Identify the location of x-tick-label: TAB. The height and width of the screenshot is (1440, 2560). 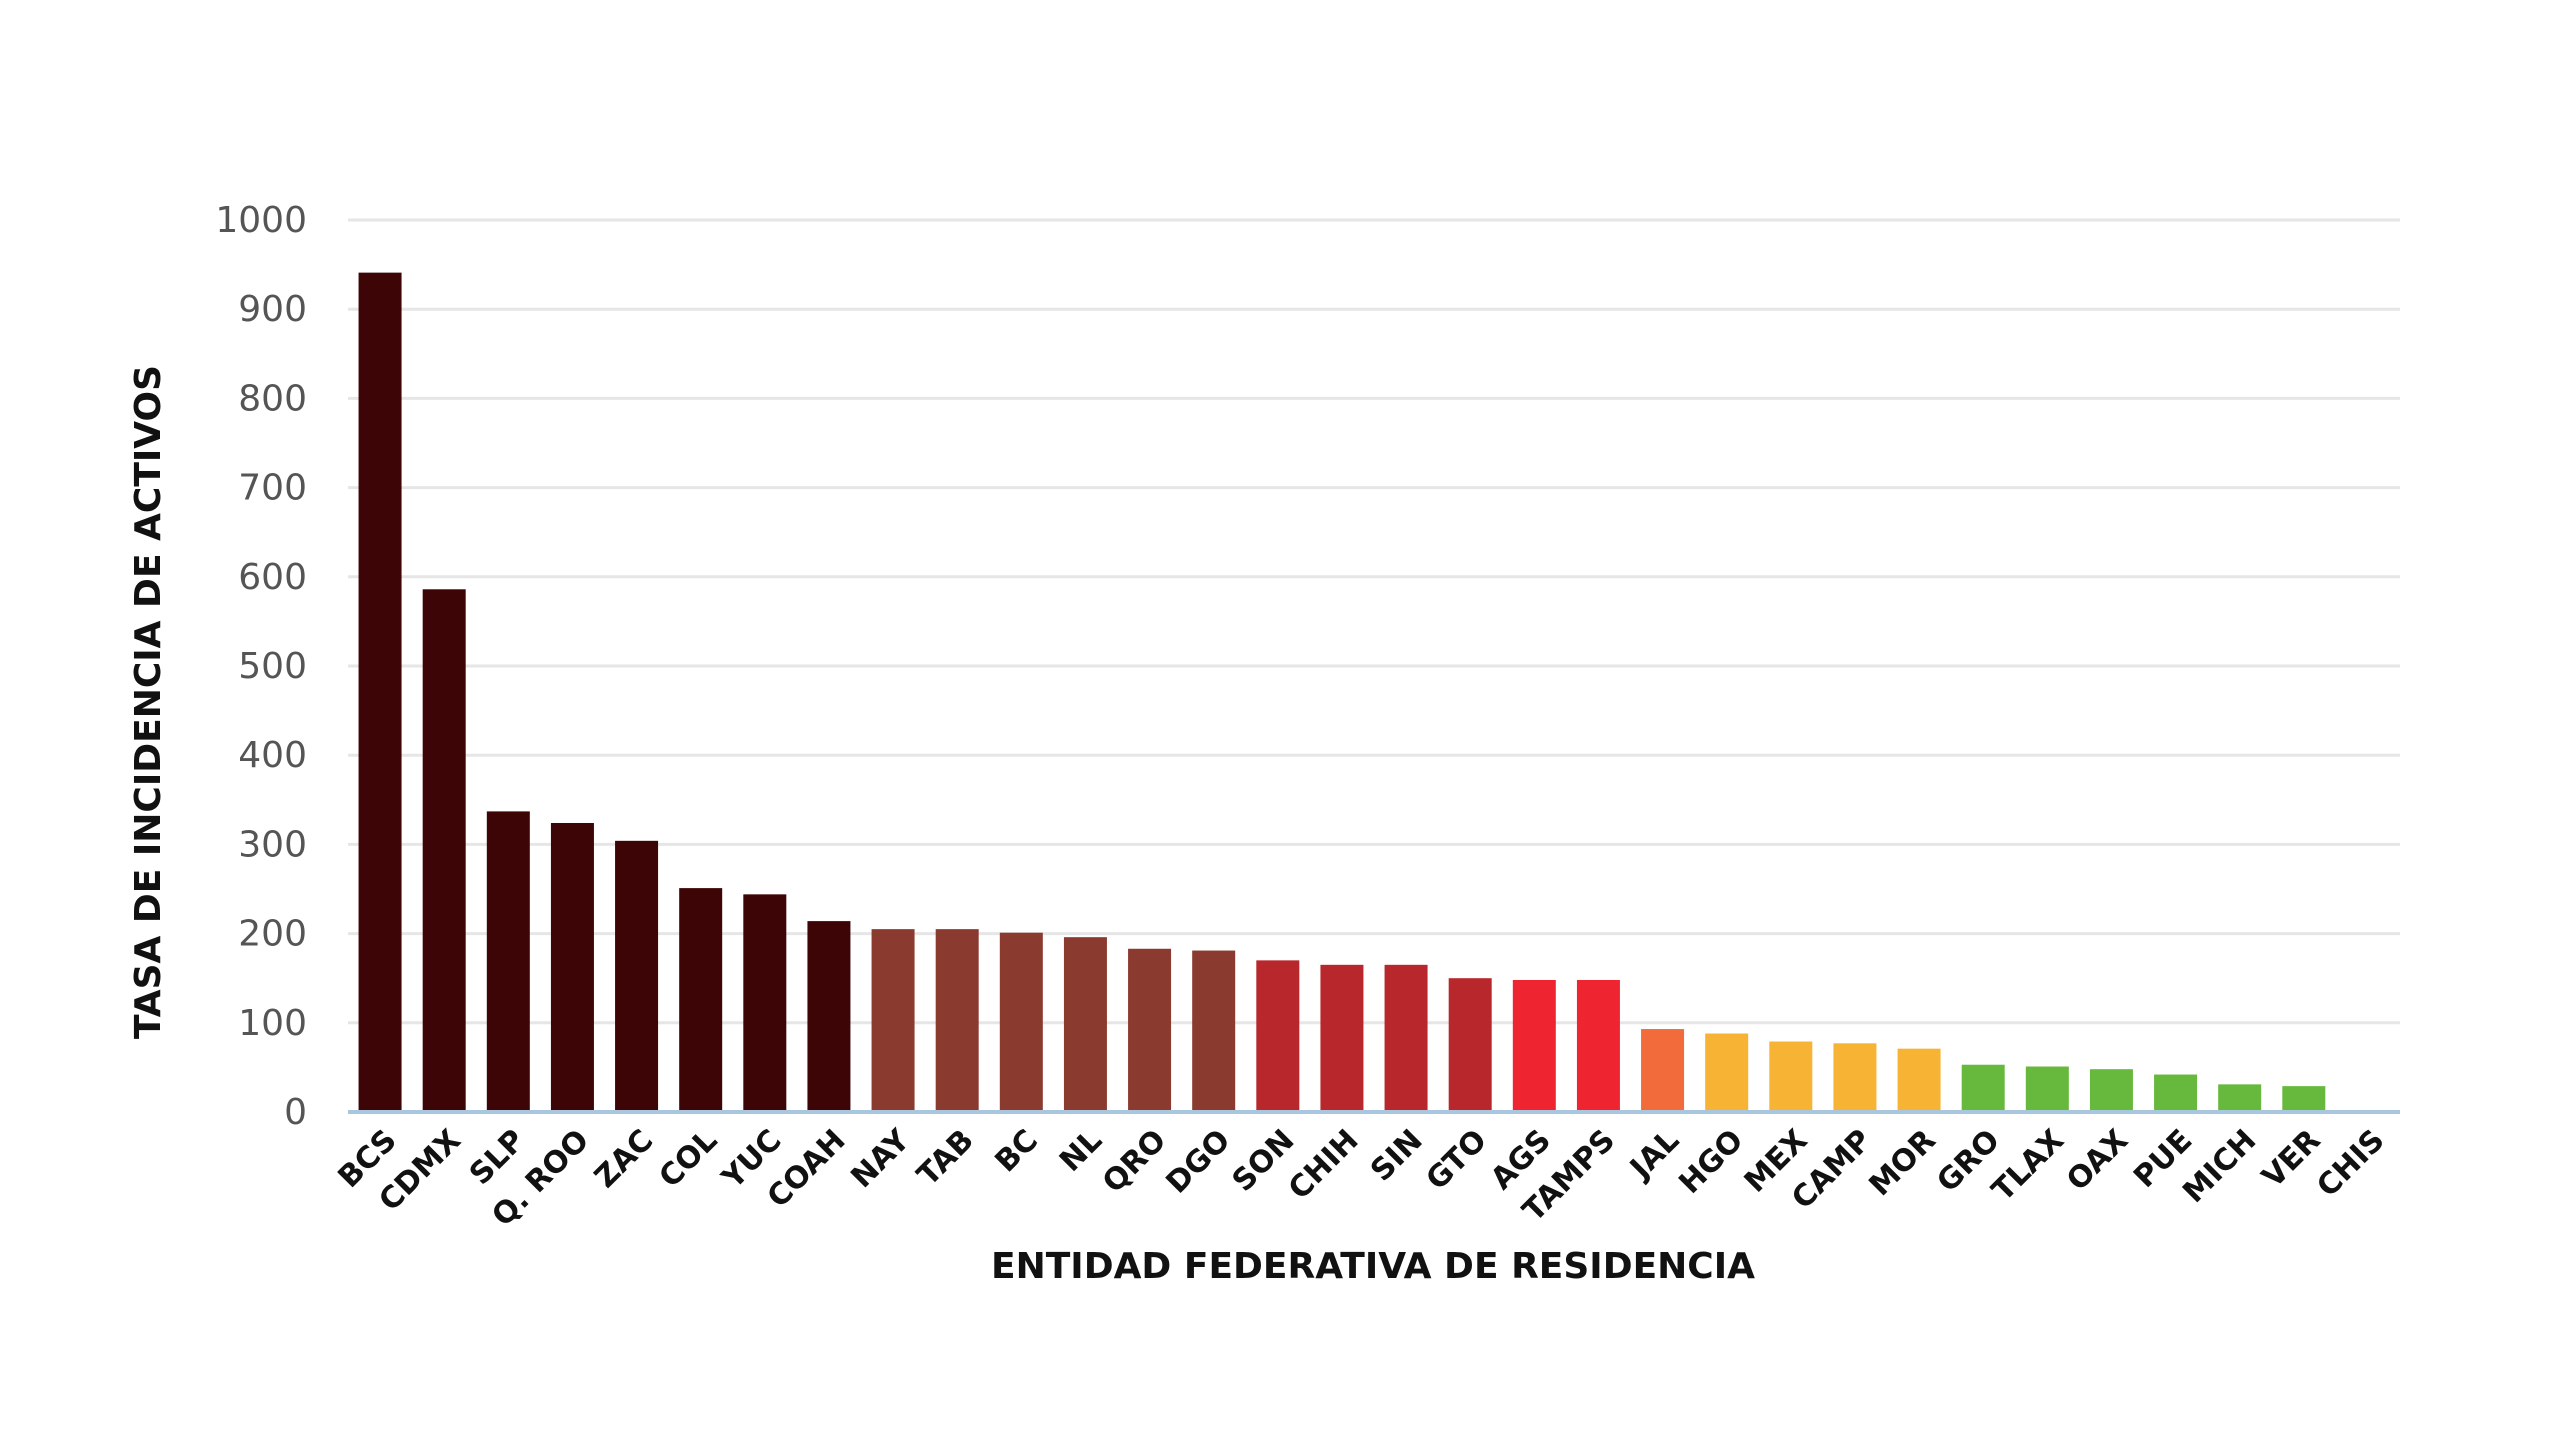
(946, 1158).